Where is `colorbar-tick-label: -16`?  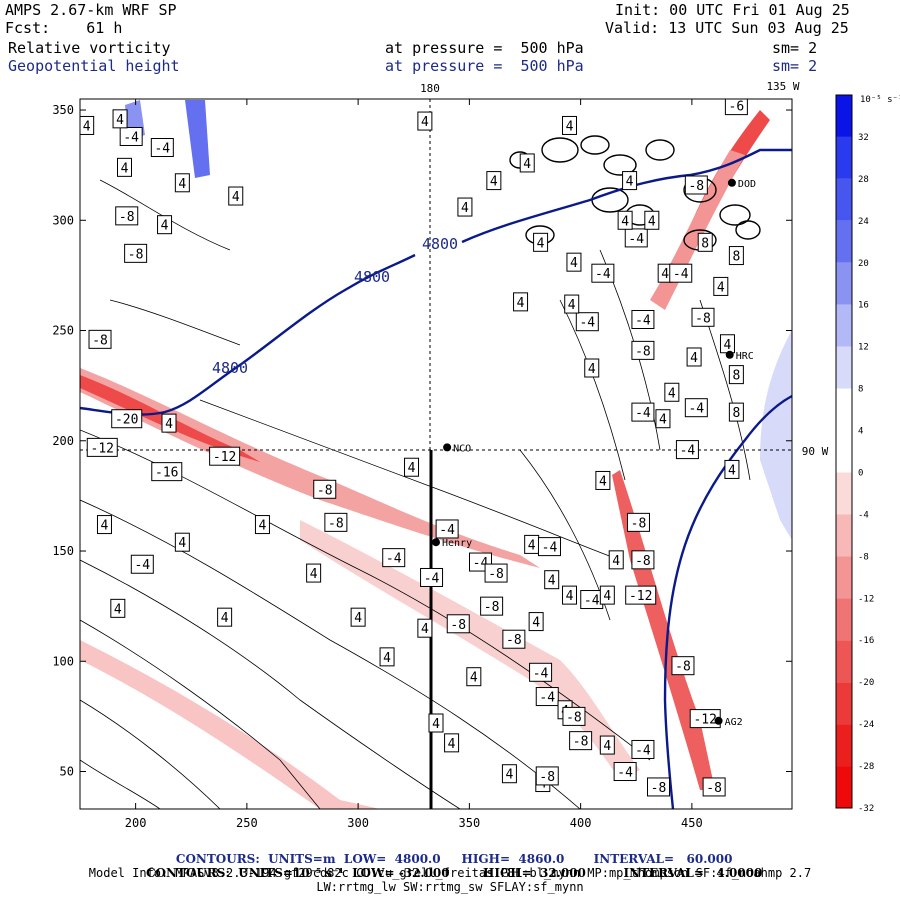
colorbar-tick-label: -16 is located at coordinates (866, 641).